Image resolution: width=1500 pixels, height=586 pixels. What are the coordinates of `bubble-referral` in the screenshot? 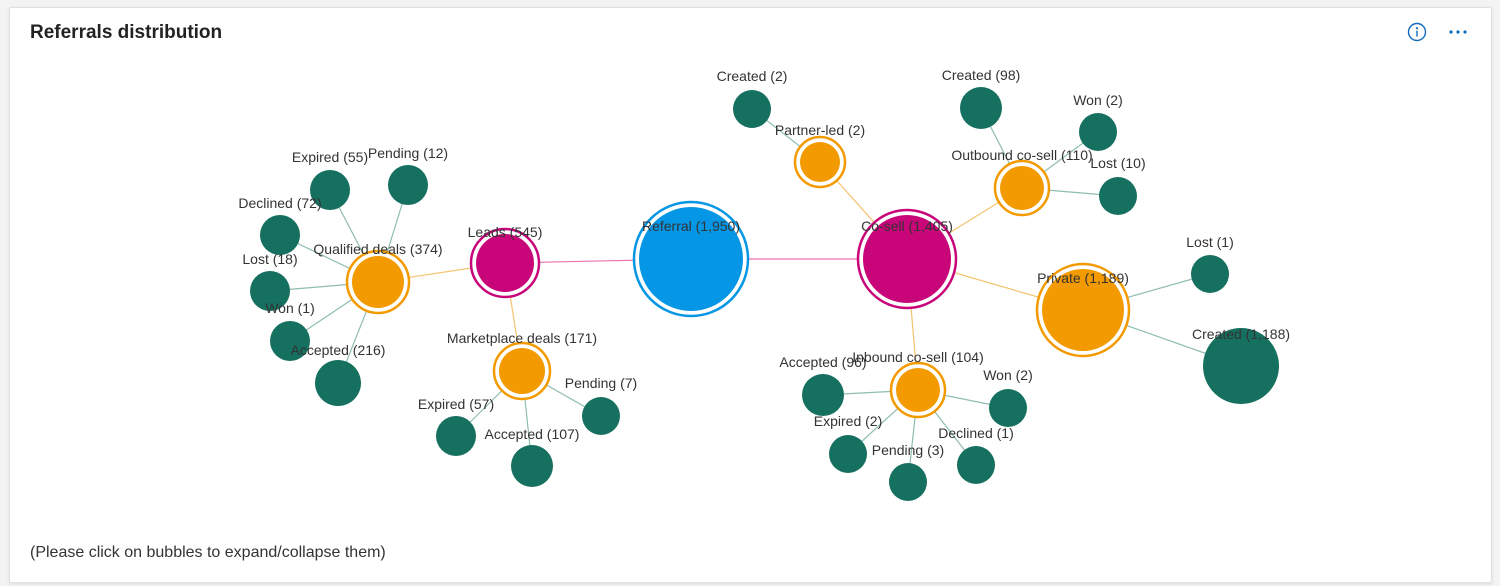 It's located at (691, 259).